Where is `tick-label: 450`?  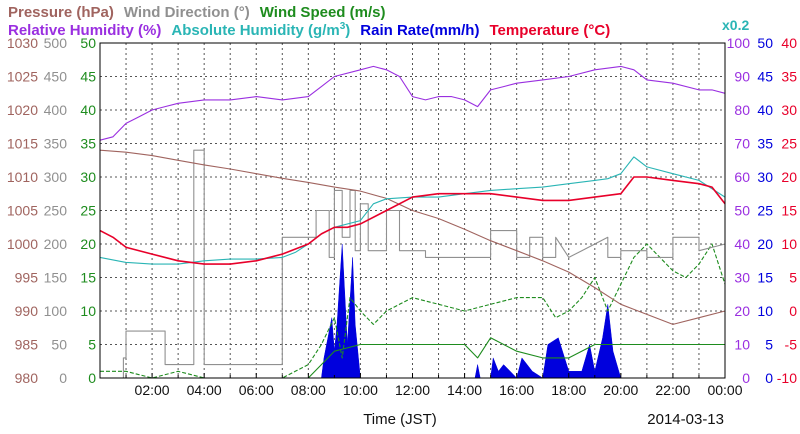 tick-label: 450 is located at coordinates (56, 77).